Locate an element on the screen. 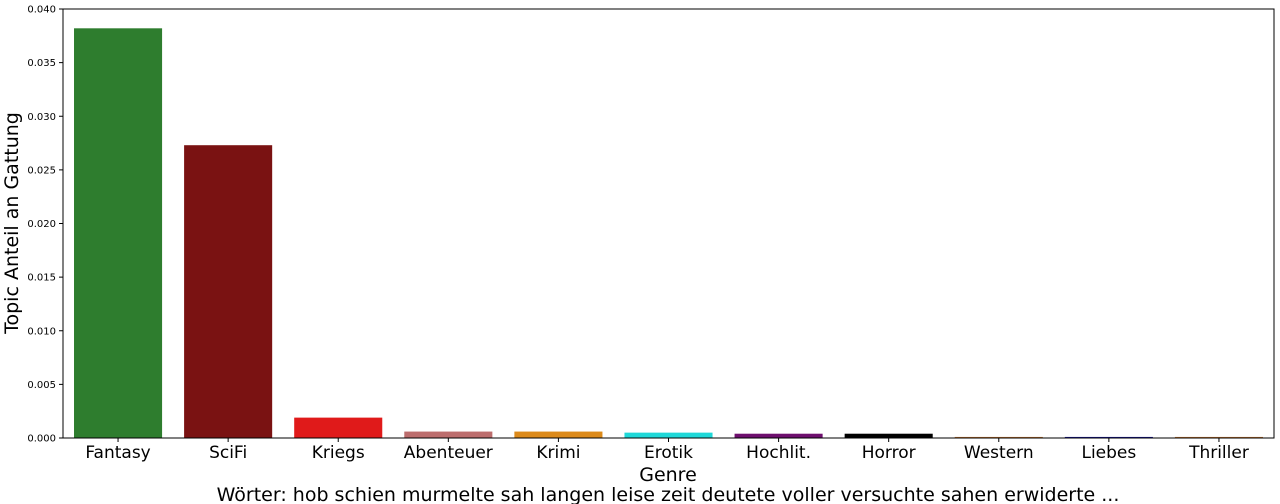 The image size is (1280, 504). bar-kriegs is located at coordinates (338, 427).